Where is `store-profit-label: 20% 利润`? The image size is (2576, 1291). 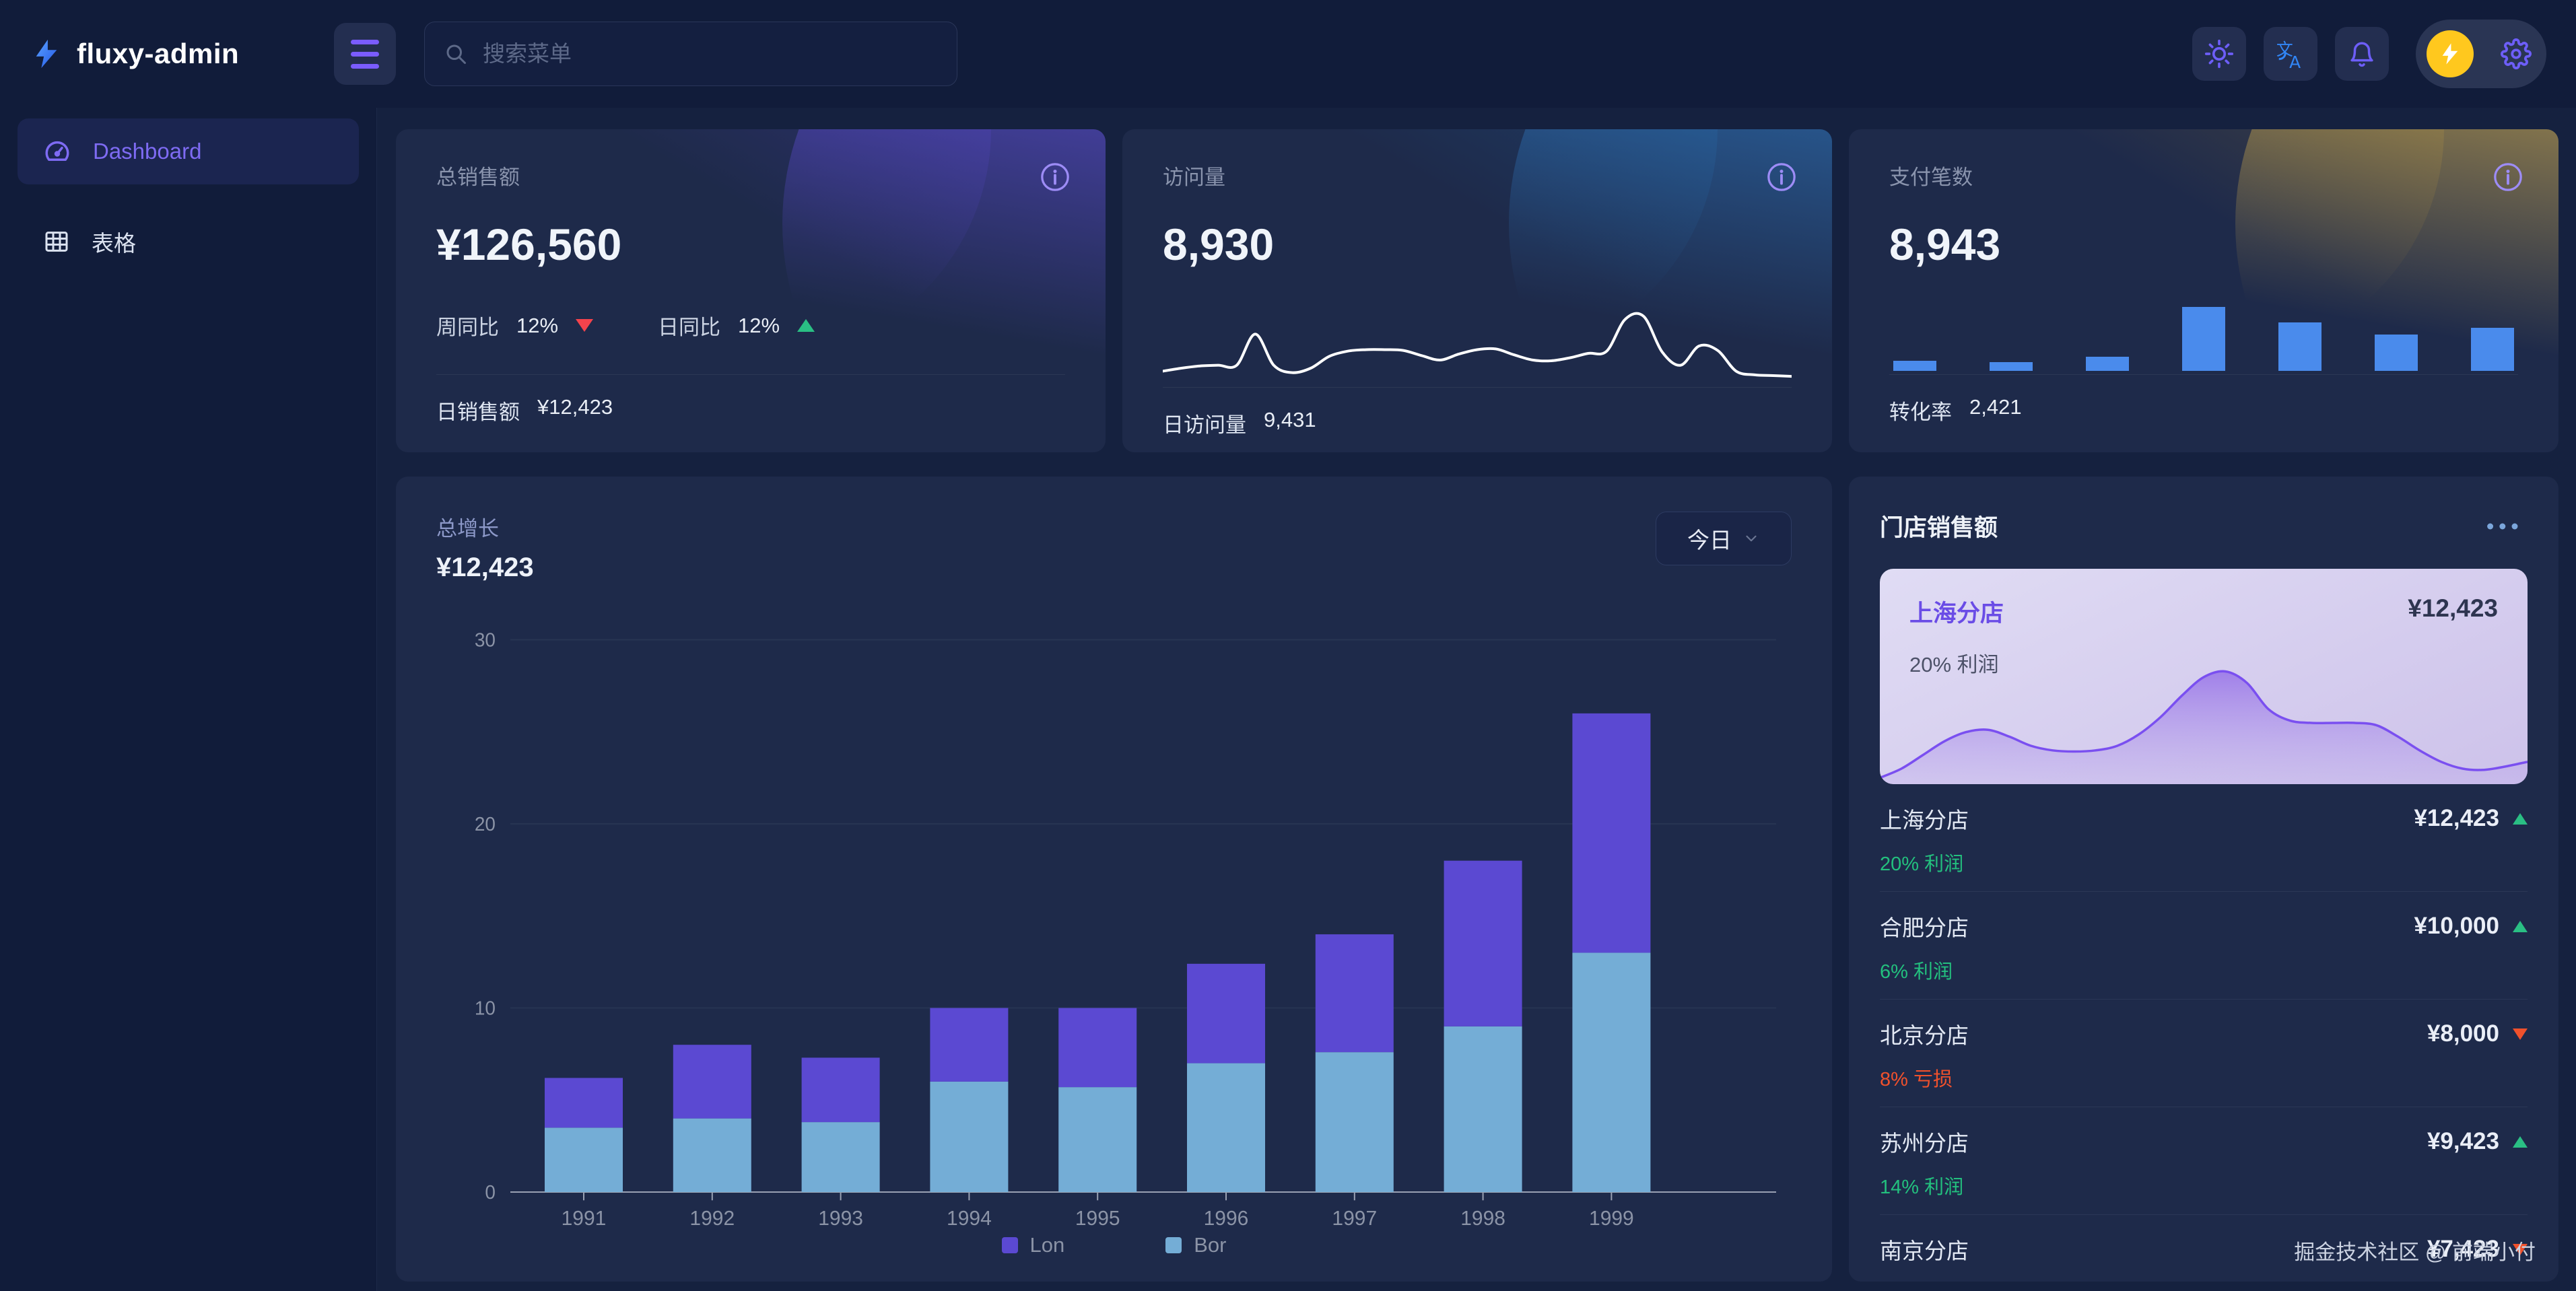
store-profit-label: 20% 利润 is located at coordinates (1922, 864).